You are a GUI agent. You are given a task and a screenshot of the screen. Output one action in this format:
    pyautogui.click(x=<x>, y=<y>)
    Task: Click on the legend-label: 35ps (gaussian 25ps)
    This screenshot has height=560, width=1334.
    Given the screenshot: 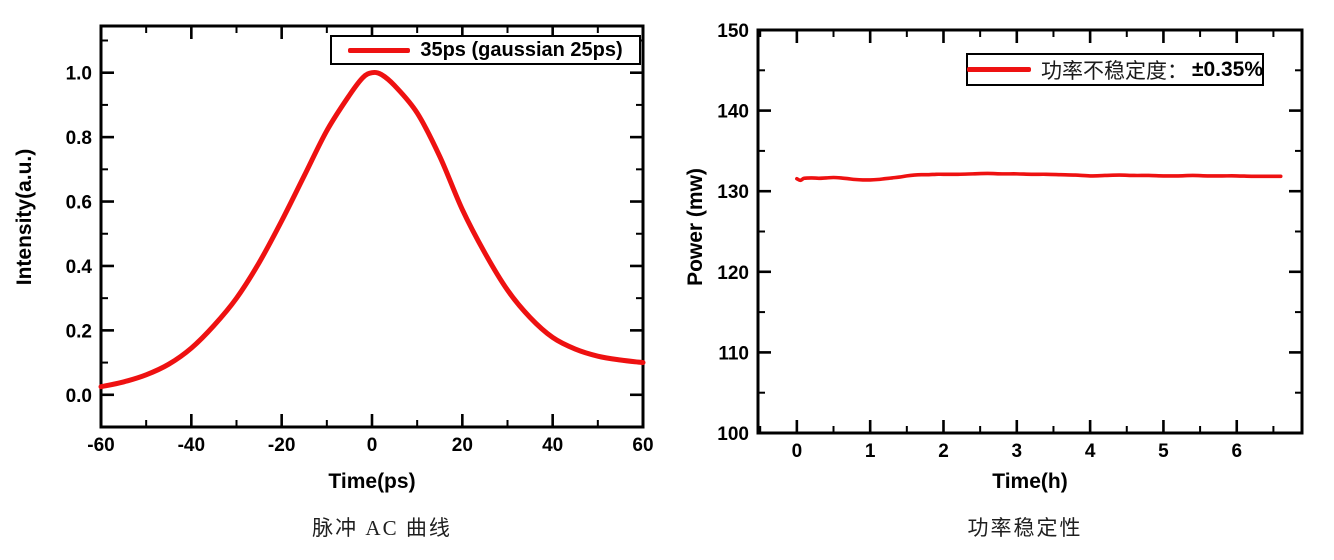 What is the action you would take?
    pyautogui.click(x=521, y=49)
    